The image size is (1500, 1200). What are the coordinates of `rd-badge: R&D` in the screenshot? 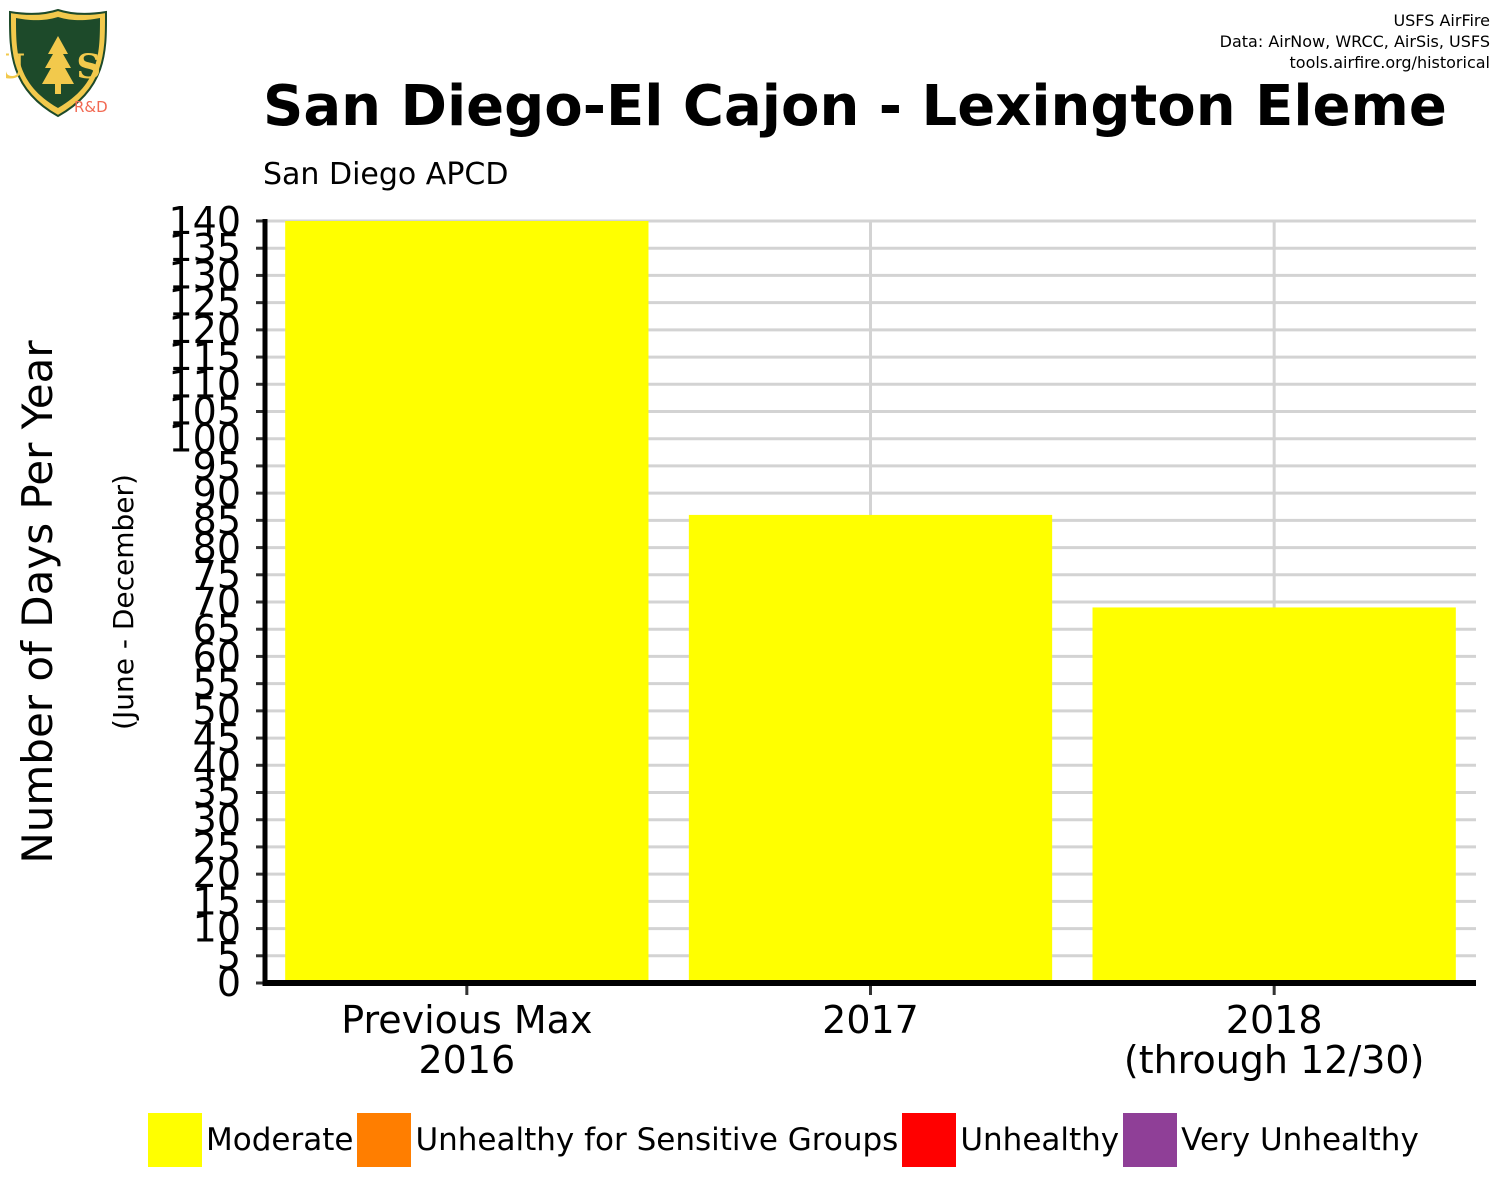 It's located at (91, 107).